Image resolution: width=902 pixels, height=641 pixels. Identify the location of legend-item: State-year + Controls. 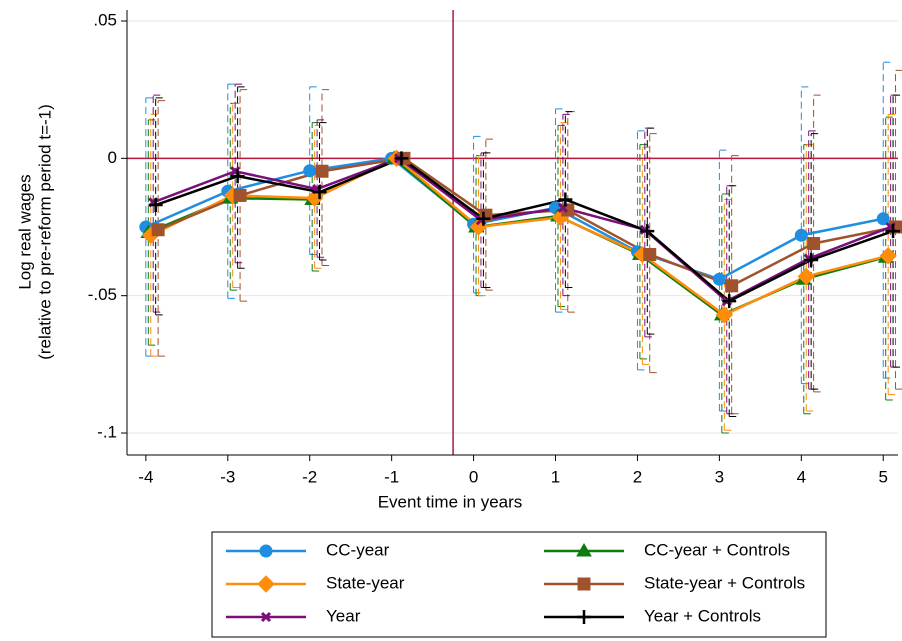
(674, 582).